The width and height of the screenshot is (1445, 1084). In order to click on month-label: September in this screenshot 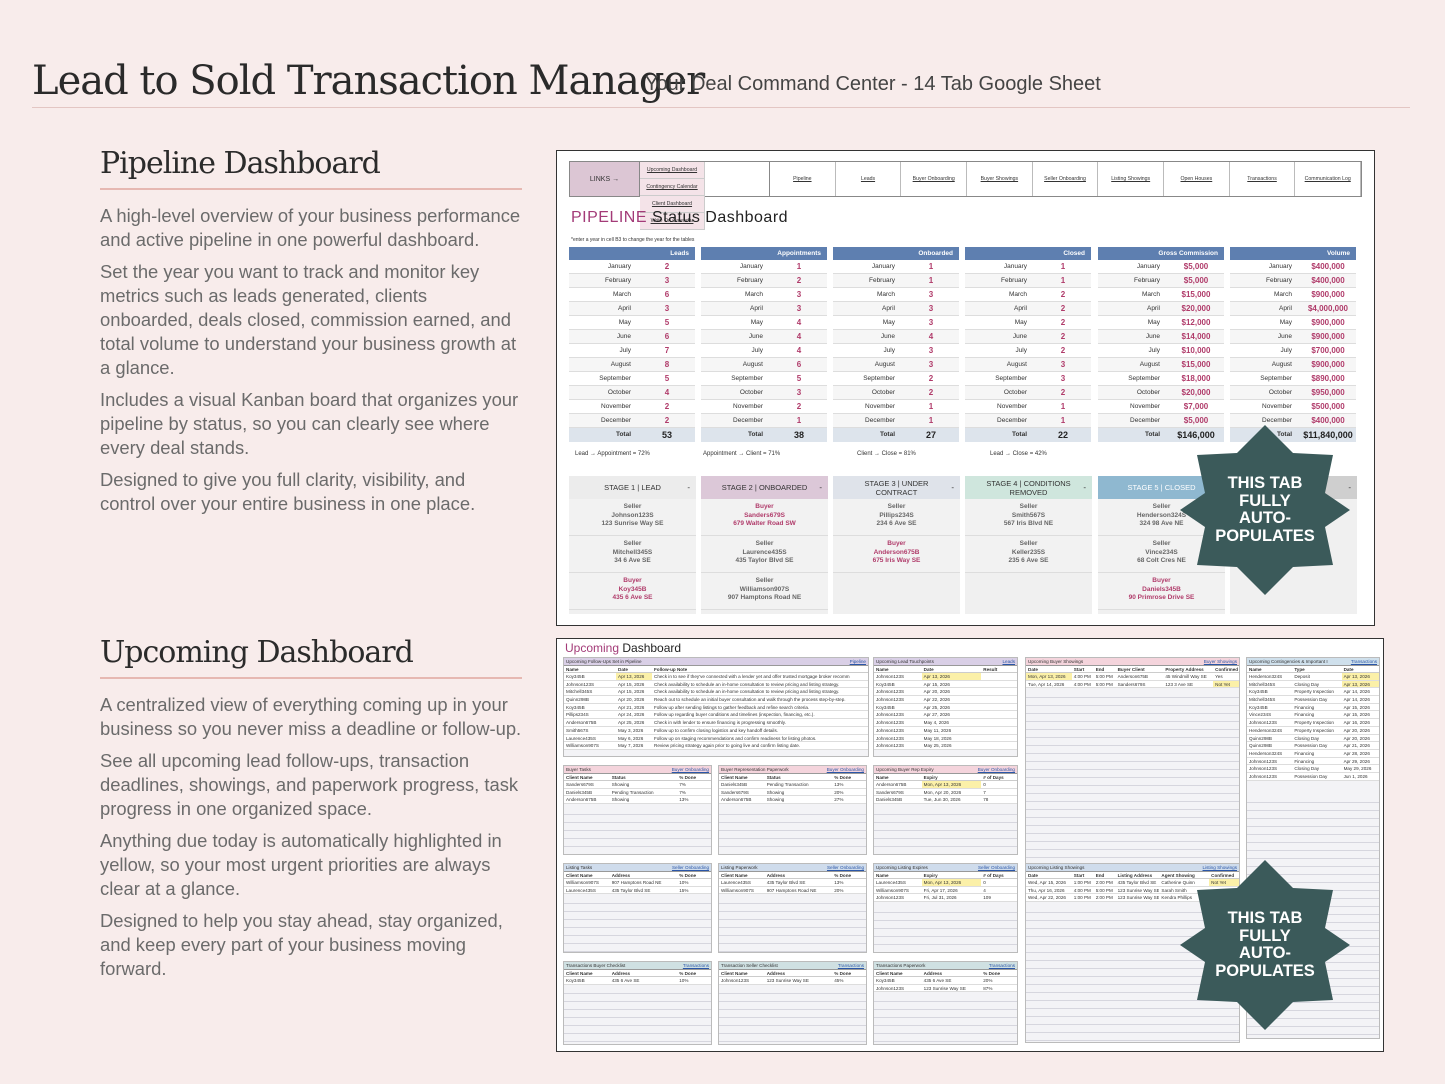, I will do `click(1011, 378)`.